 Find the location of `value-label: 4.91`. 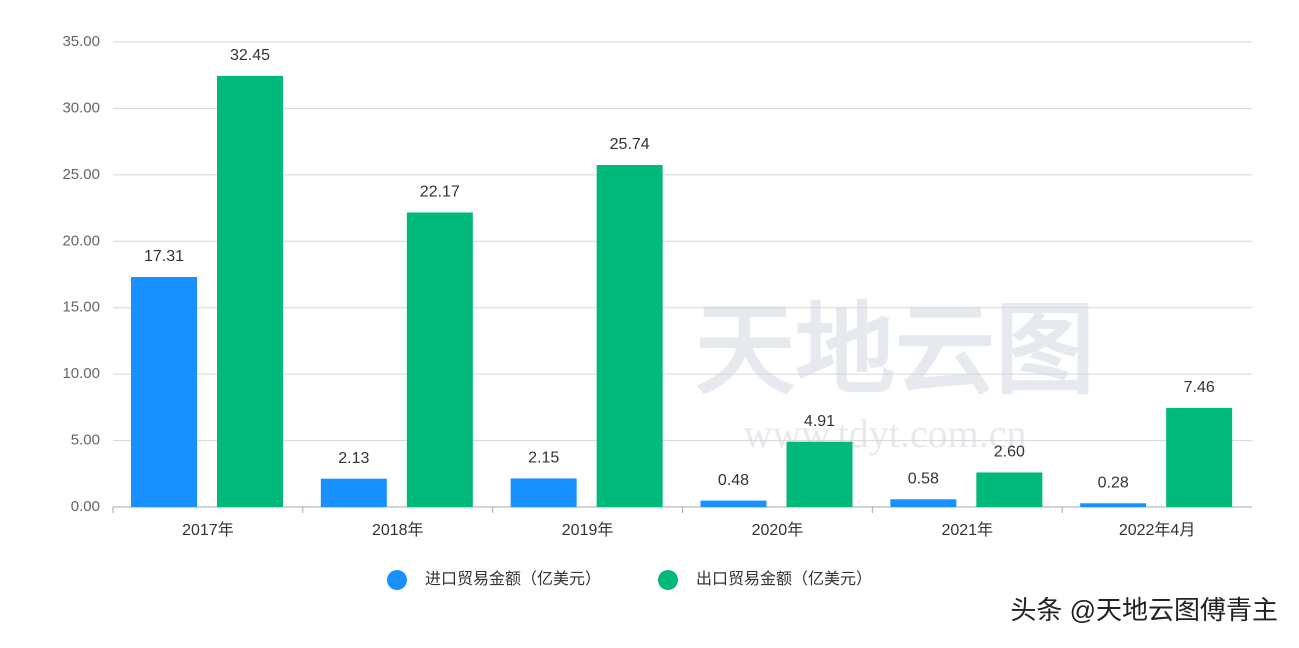

value-label: 4.91 is located at coordinates (819, 421).